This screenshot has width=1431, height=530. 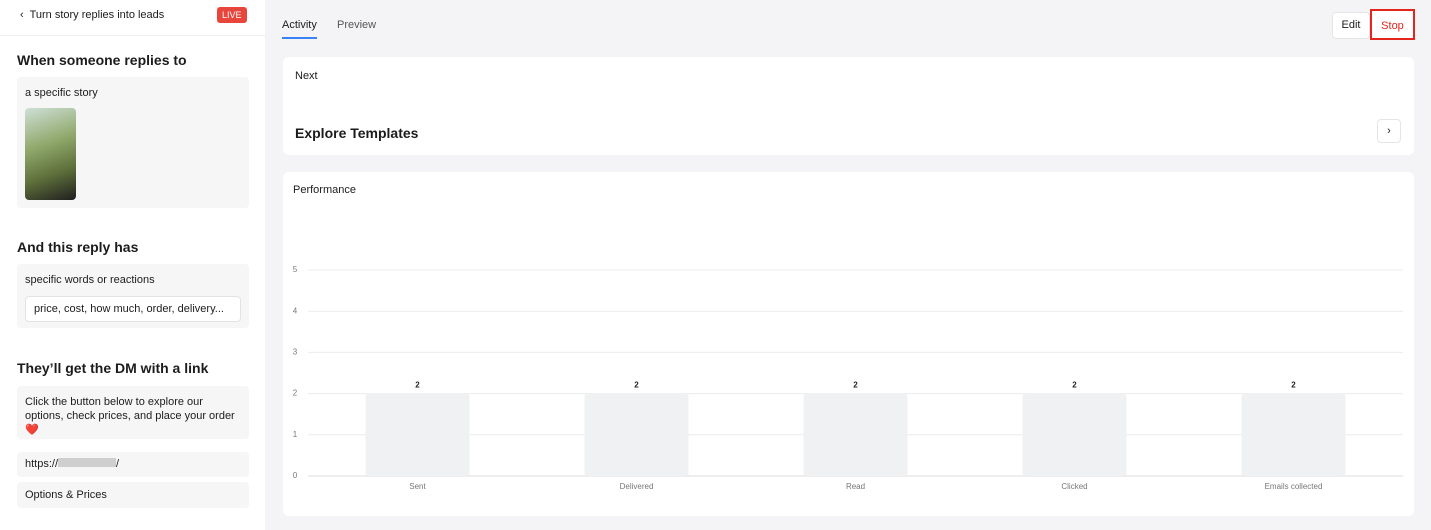 I want to click on tab-active: Activity, so click(x=299, y=29).